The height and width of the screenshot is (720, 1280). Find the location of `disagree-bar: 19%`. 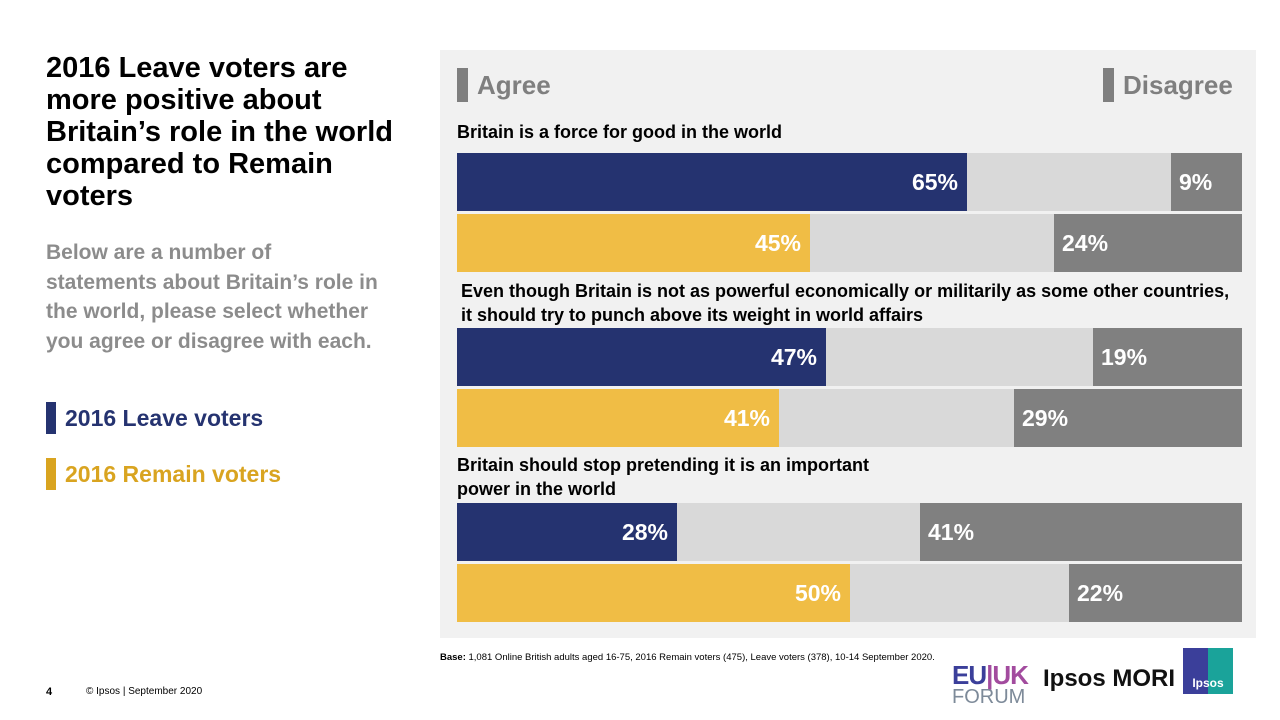

disagree-bar: 19% is located at coordinates (1167, 357).